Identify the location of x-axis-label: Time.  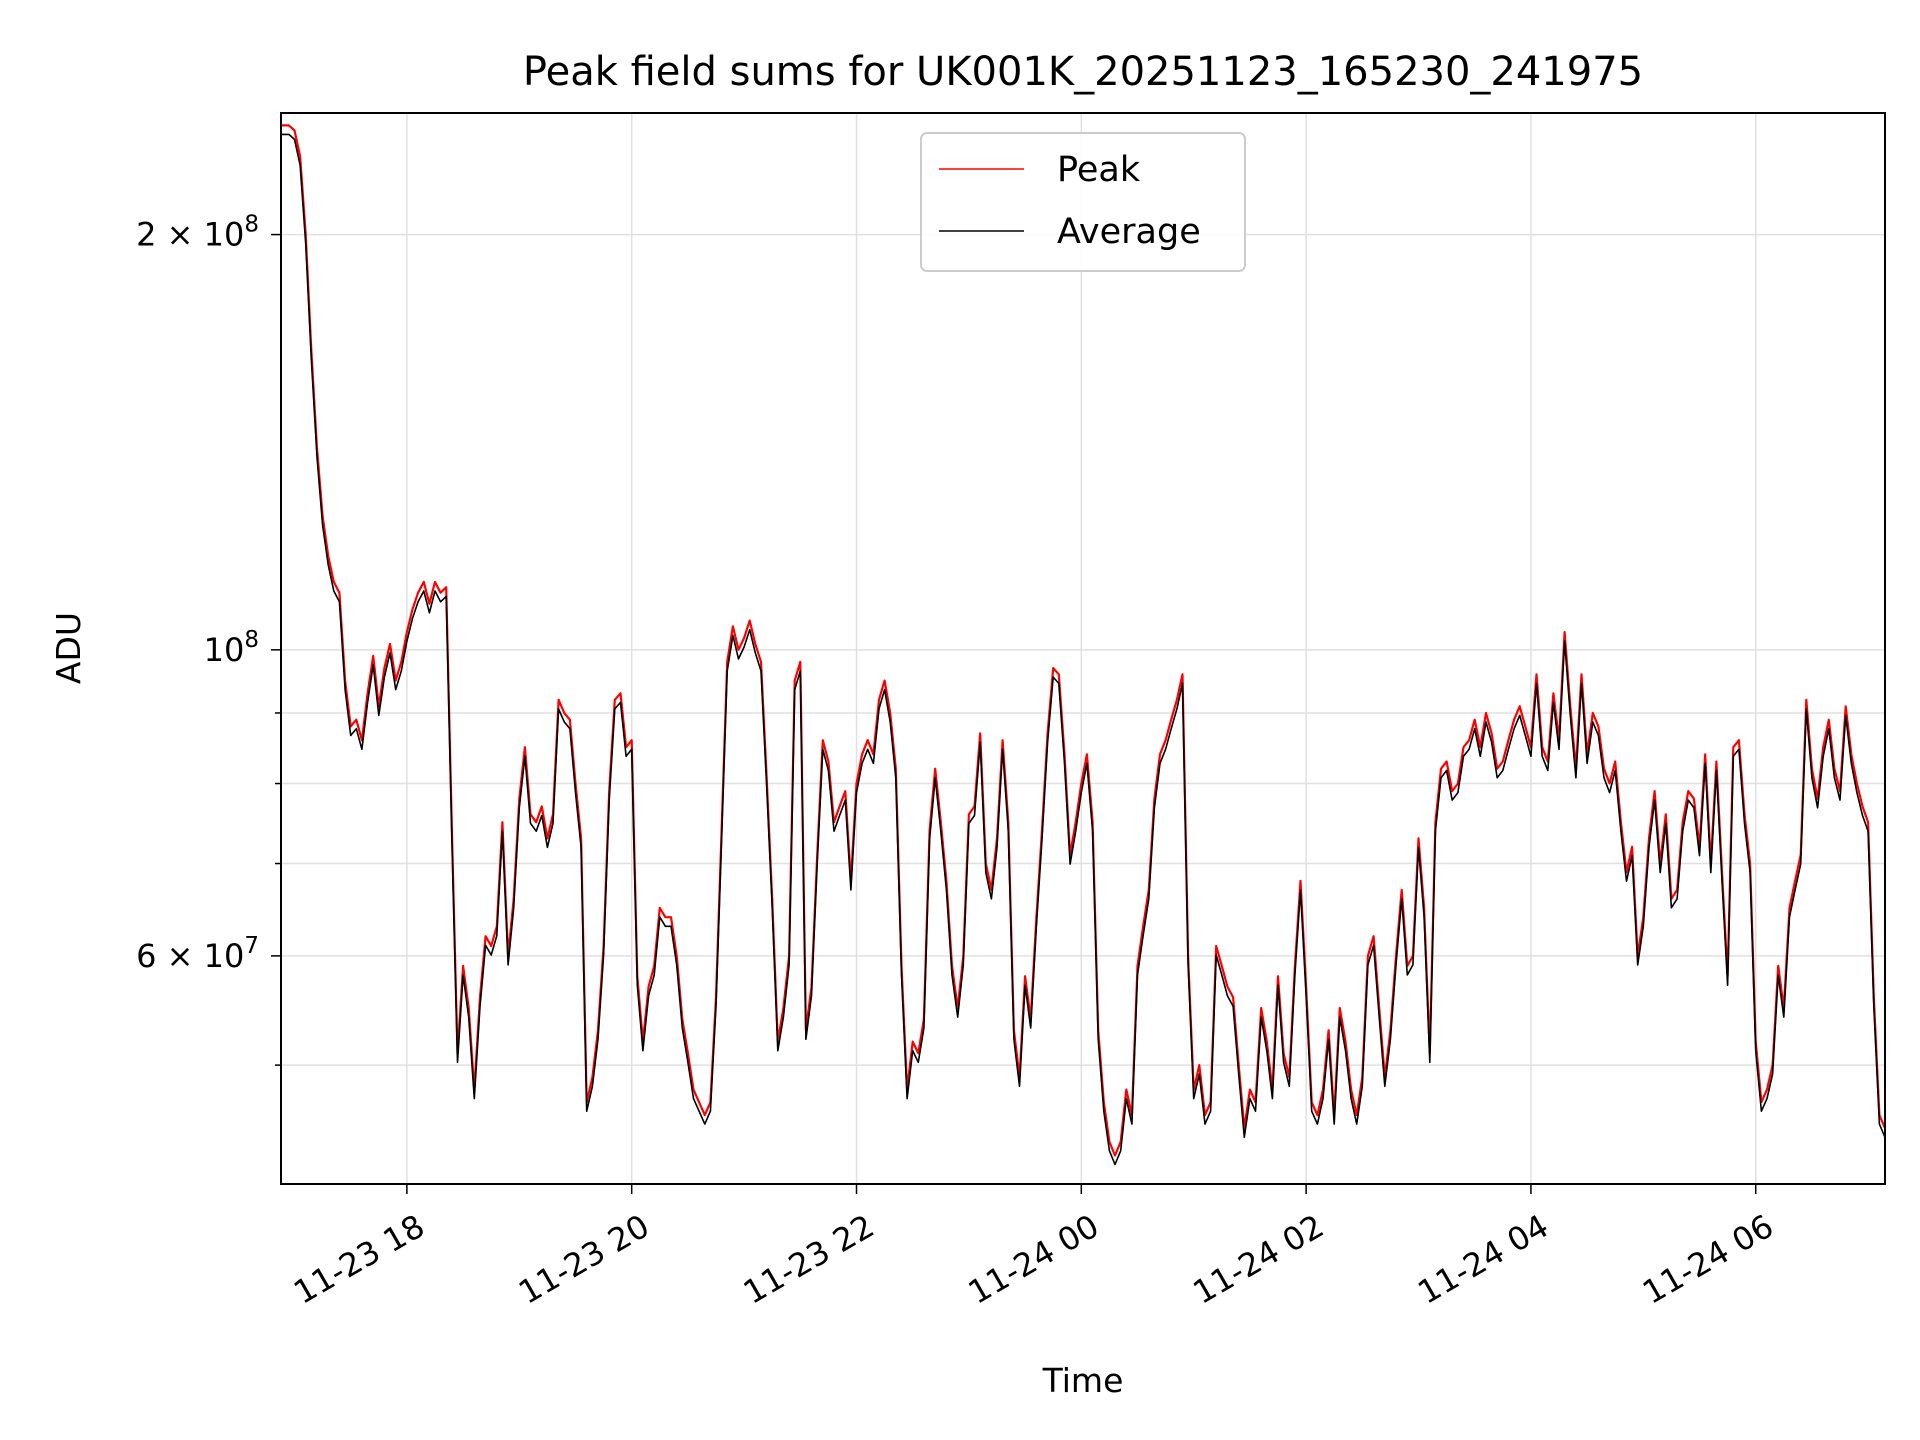
(1083, 1380).